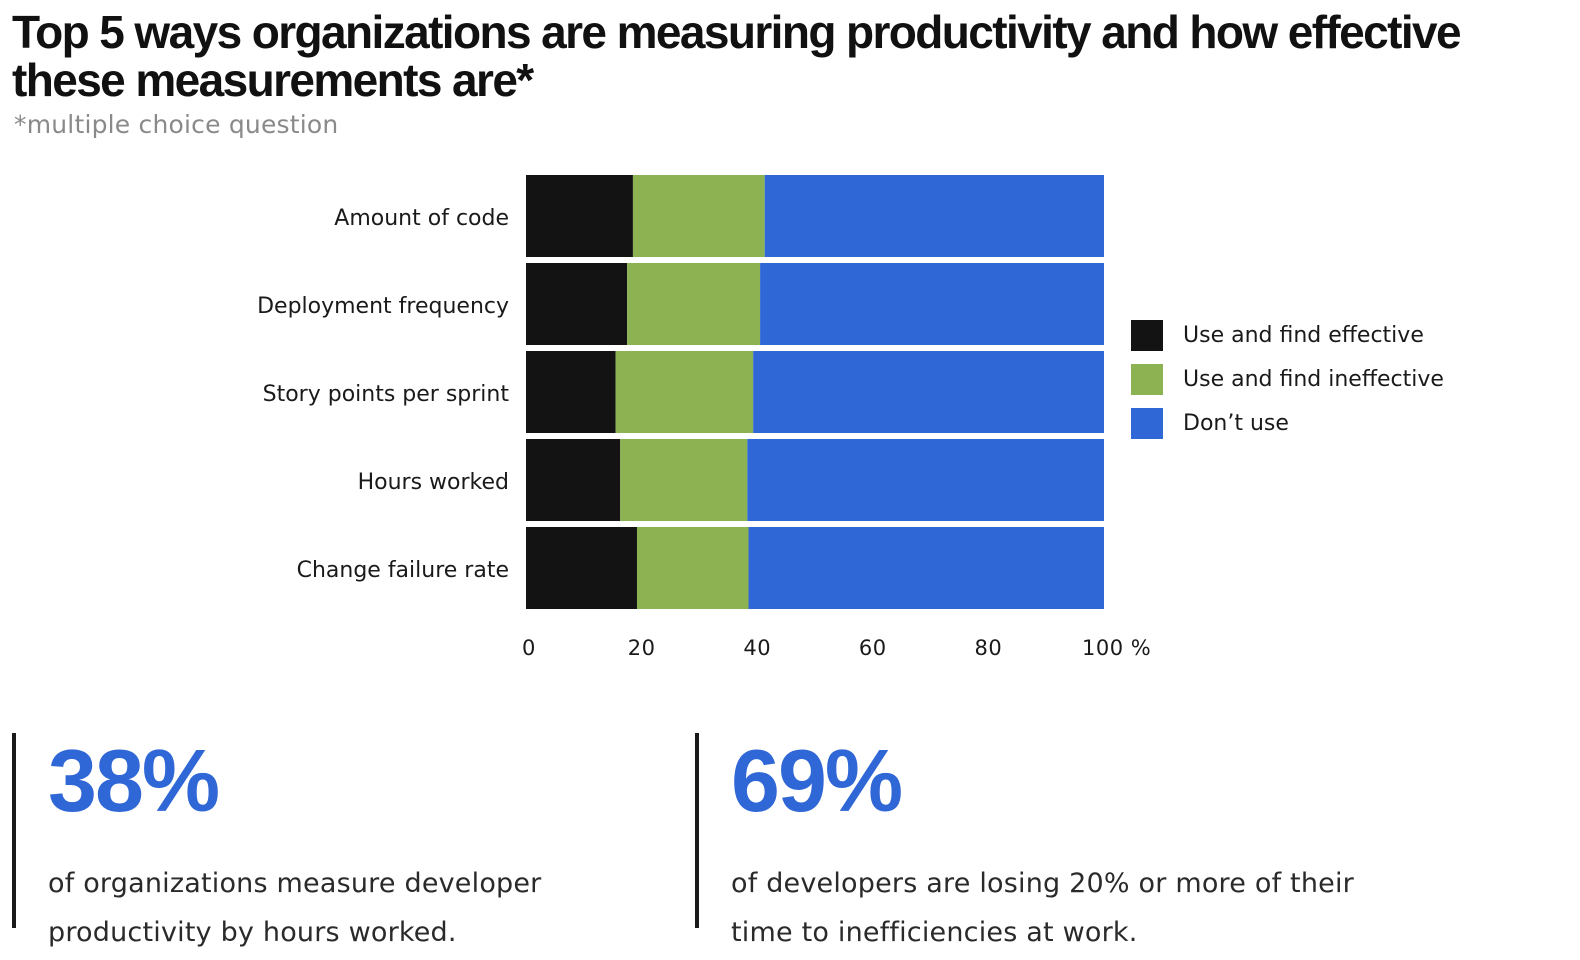 The image size is (1580, 960). I want to click on bar-segment-hours-worked-use-and-find-ineffective, so click(684, 480).